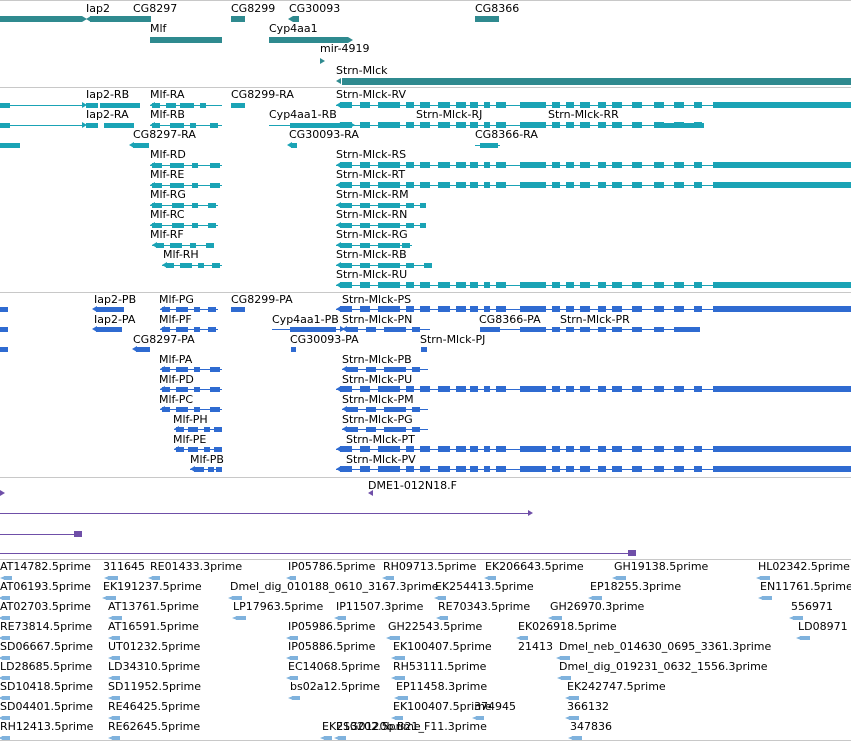 The width and height of the screenshot is (851, 743). What do you see at coordinates (190, 419) in the screenshot?
I see `protein-label: Mlf-PH` at bounding box center [190, 419].